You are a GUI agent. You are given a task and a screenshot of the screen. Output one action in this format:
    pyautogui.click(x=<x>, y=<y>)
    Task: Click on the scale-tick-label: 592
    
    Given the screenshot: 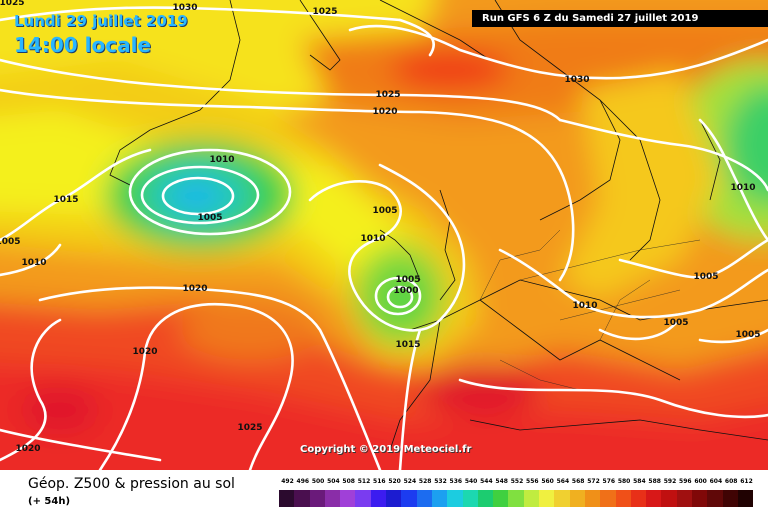 What is the action you would take?
    pyautogui.click(x=670, y=481)
    